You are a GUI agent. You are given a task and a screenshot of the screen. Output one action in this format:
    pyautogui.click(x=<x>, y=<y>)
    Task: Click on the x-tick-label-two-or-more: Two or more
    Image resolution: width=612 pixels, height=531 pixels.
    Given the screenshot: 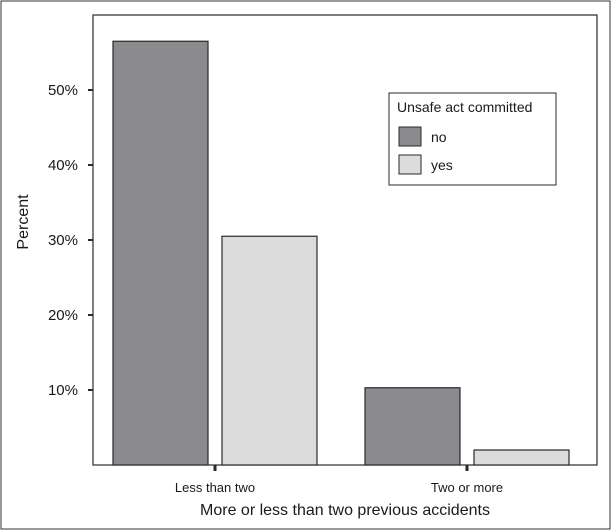 What is the action you would take?
    pyautogui.click(x=467, y=487)
    